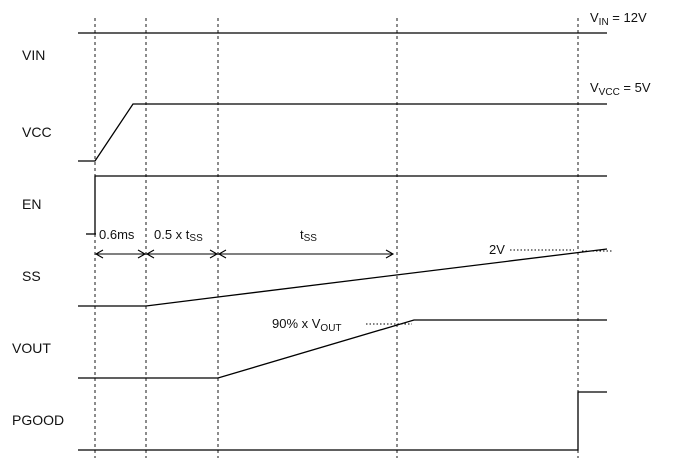 The image size is (677, 462). What do you see at coordinates (31, 348) in the screenshot?
I see `signal-label-vout: VOUT` at bounding box center [31, 348].